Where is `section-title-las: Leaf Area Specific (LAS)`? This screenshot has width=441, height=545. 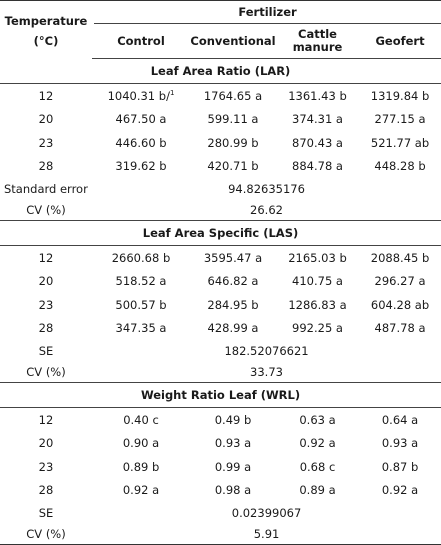 section-title-las: Leaf Area Specific (LAS) is located at coordinates (220, 233).